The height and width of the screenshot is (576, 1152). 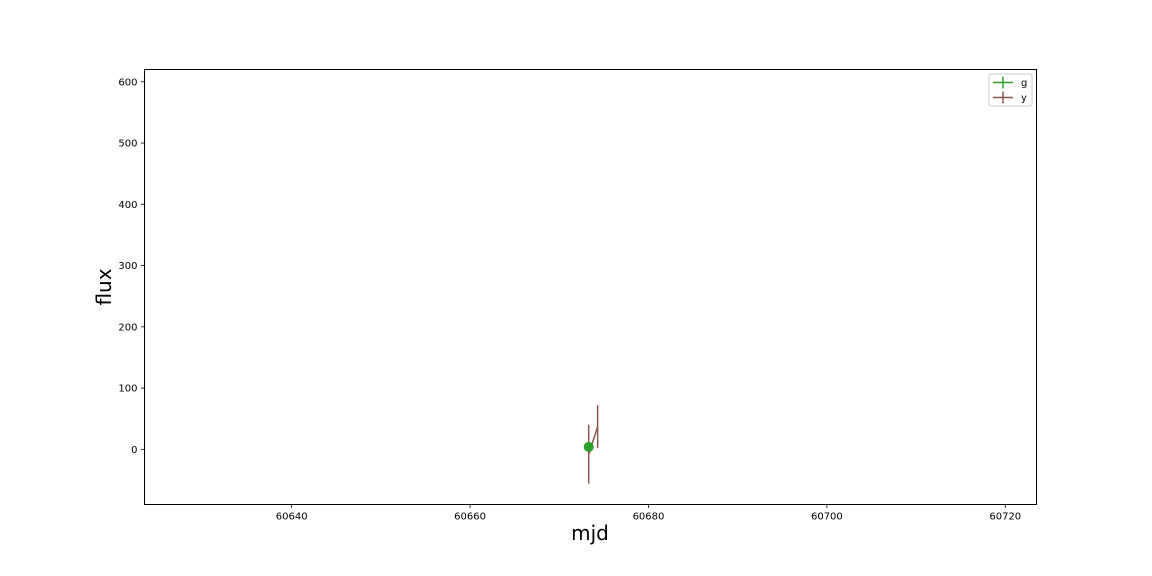 I want to click on x-axis-title: mjd, so click(x=590, y=533).